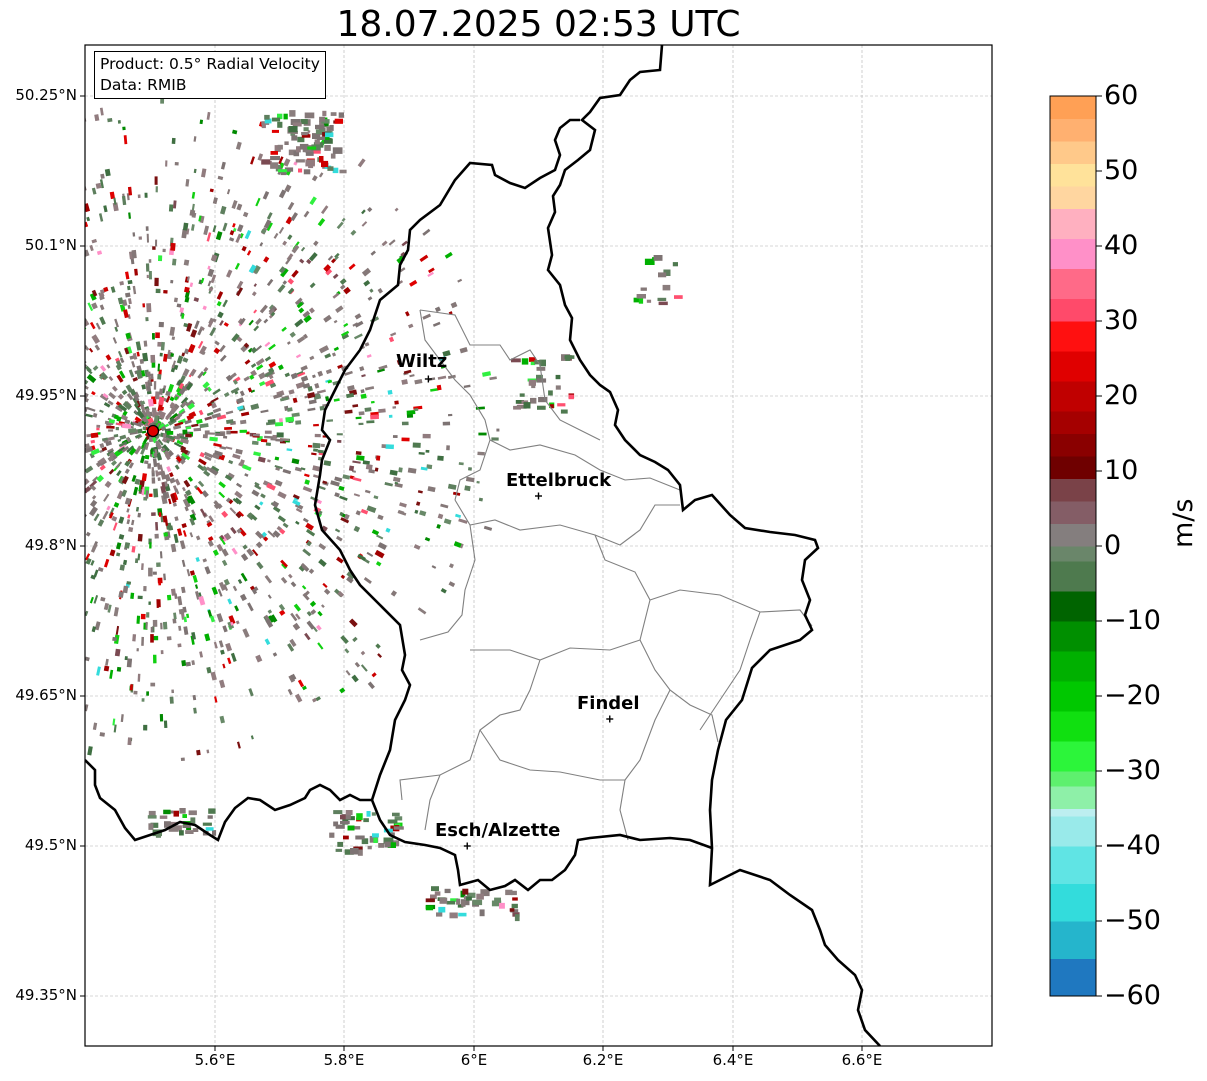  Describe the element at coordinates (1132, 695) in the screenshot. I see `colorbar-tick-label: −20` at that location.